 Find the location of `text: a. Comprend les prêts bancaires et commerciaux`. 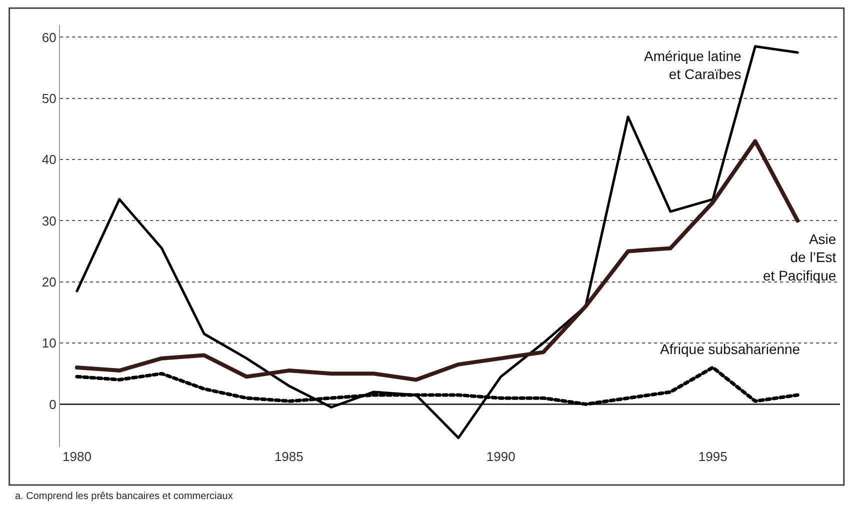

text: a. Comprend les prêts bancaires et commerciaux is located at coordinates (124, 496).